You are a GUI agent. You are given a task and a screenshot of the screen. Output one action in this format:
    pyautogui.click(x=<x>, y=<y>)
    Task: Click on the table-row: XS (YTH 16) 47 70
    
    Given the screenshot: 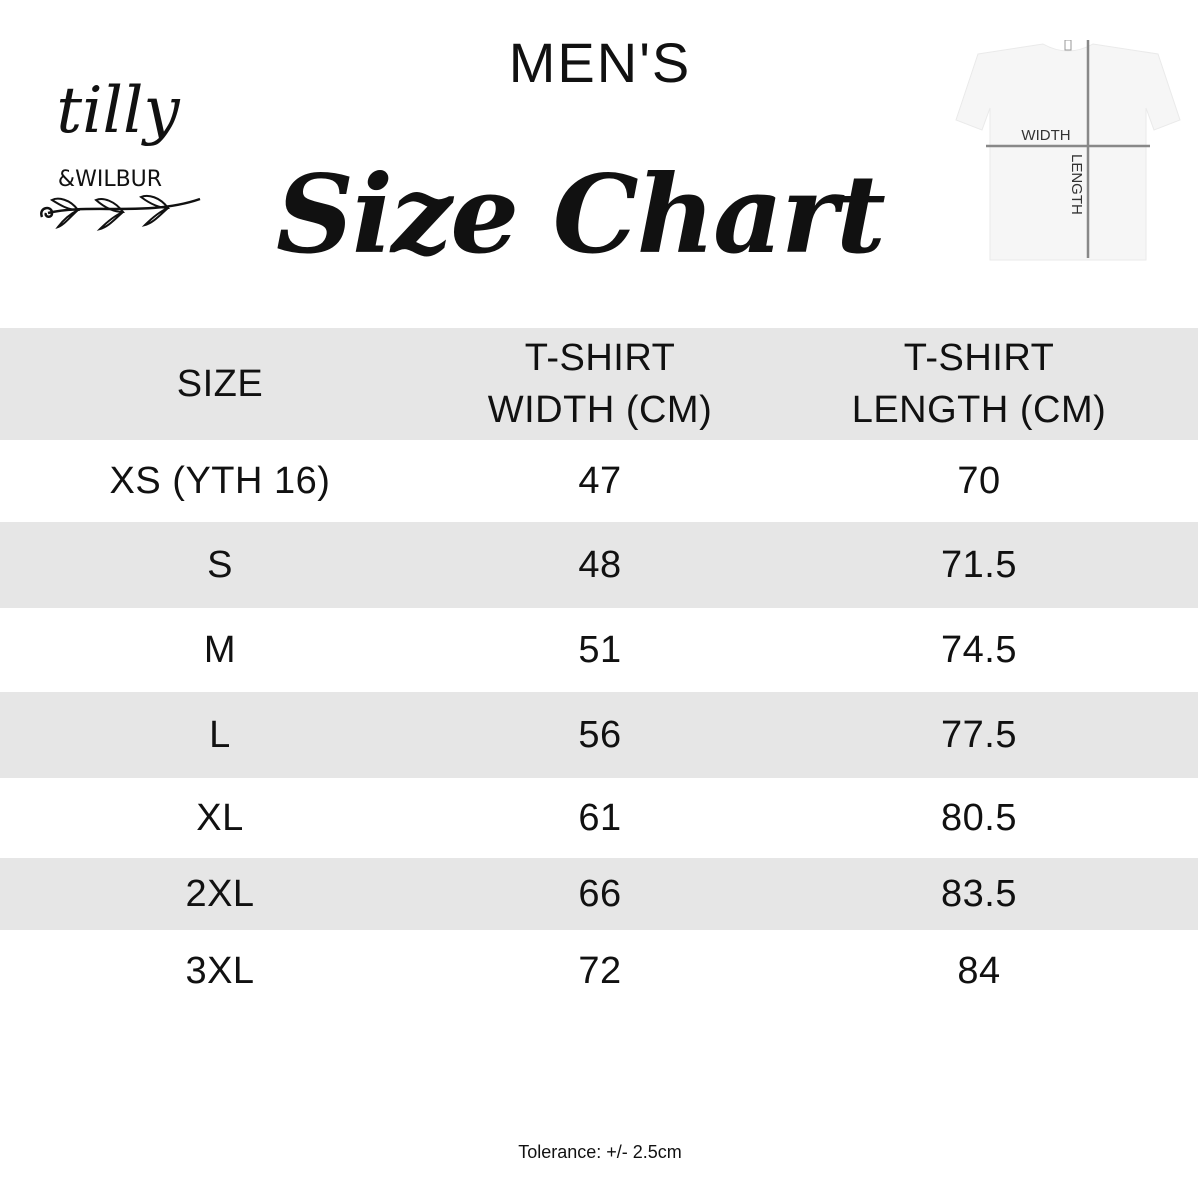 What is the action you would take?
    pyautogui.click(x=599, y=481)
    